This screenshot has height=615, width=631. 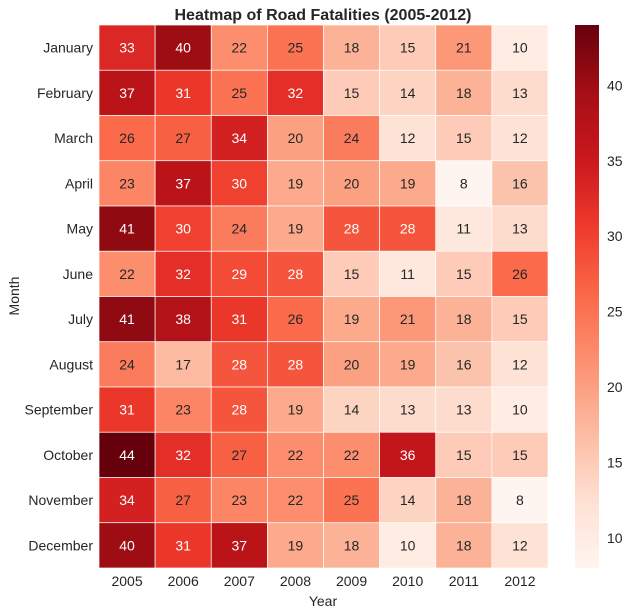 What do you see at coordinates (615, 161) in the screenshot?
I see `colorbar-tick-label: 35` at bounding box center [615, 161].